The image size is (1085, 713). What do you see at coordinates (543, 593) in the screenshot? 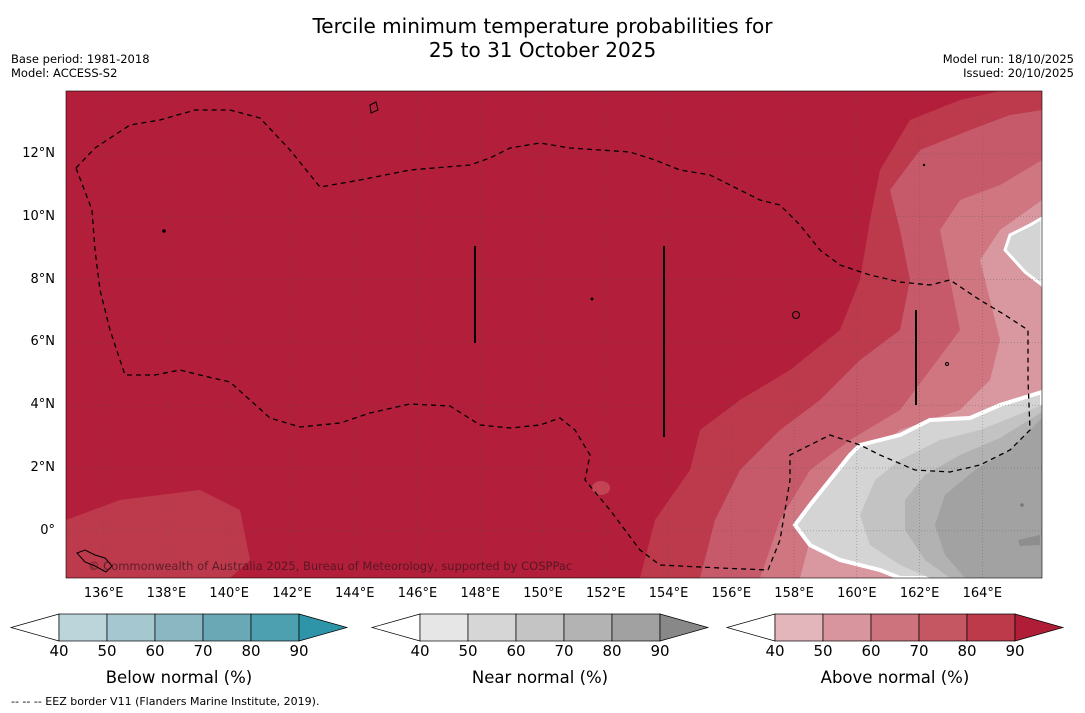
I see `lon-tick-label: 150°E` at bounding box center [543, 593].